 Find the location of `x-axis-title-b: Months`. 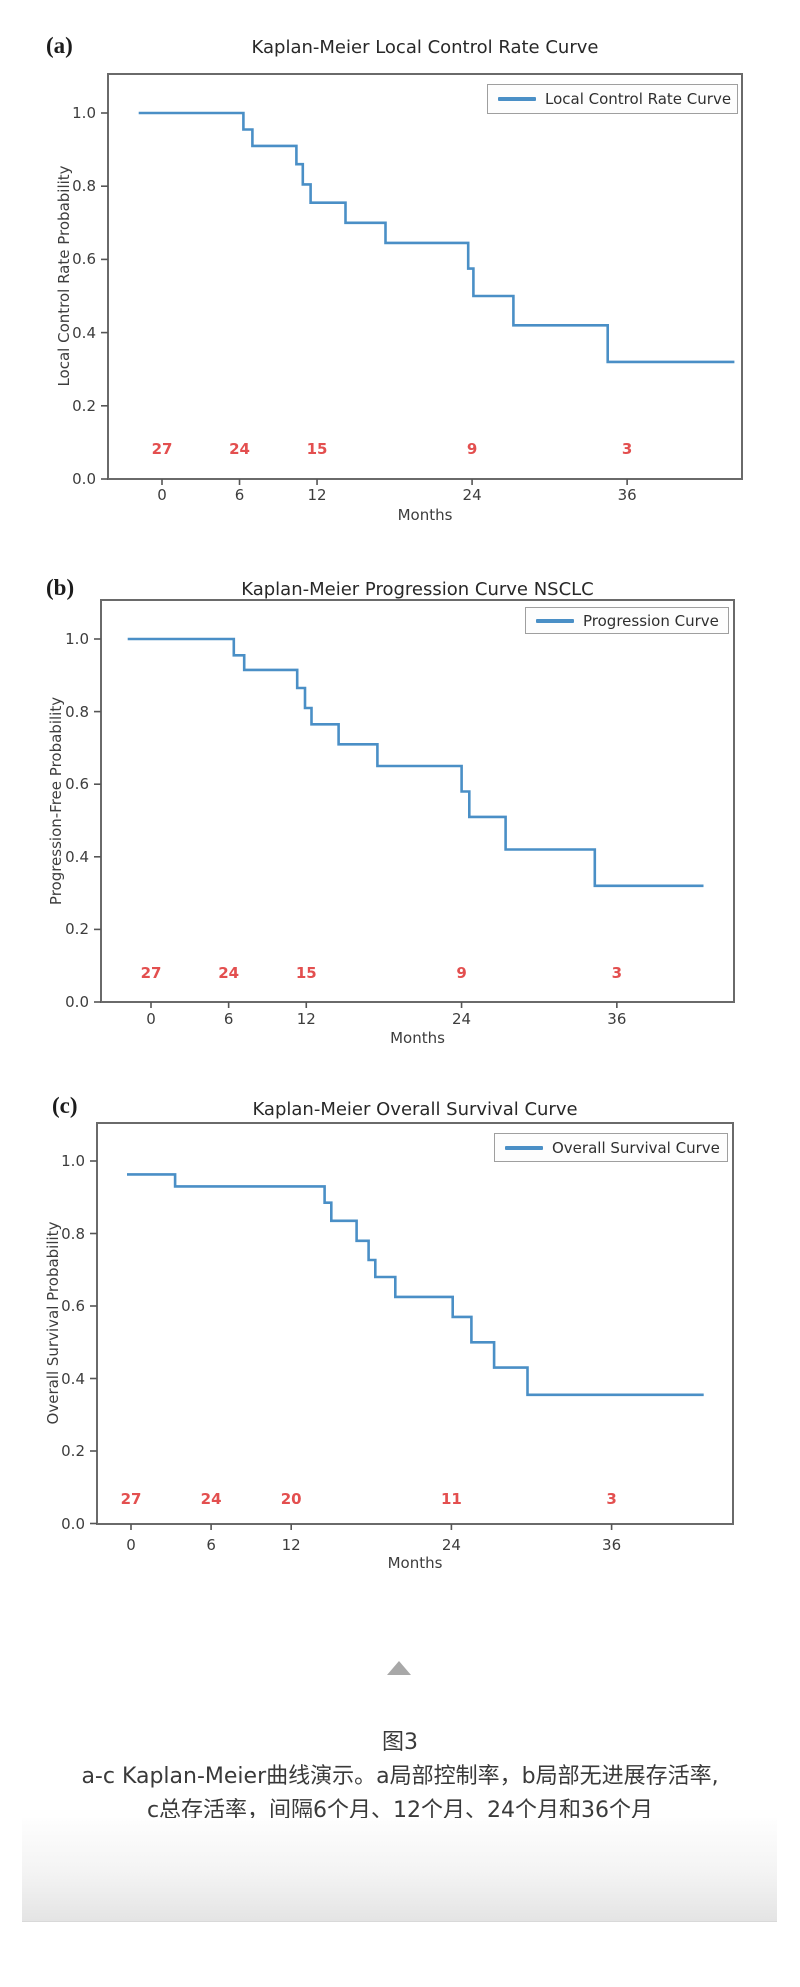

x-axis-title-b: Months is located at coordinates (417, 1038).